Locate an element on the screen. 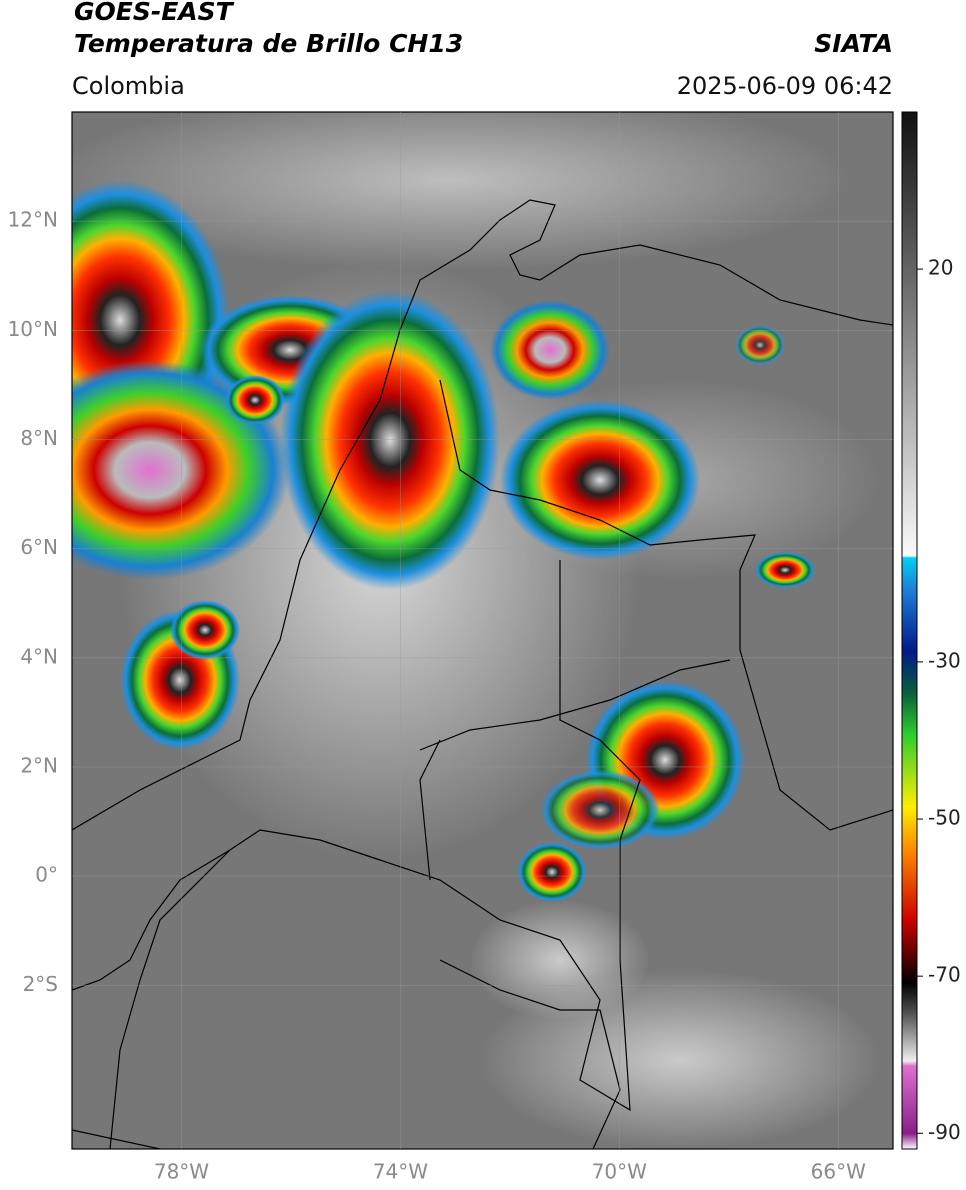 This screenshot has width=966, height=1190. colorbar-tick-label: -30 is located at coordinates (944, 660).